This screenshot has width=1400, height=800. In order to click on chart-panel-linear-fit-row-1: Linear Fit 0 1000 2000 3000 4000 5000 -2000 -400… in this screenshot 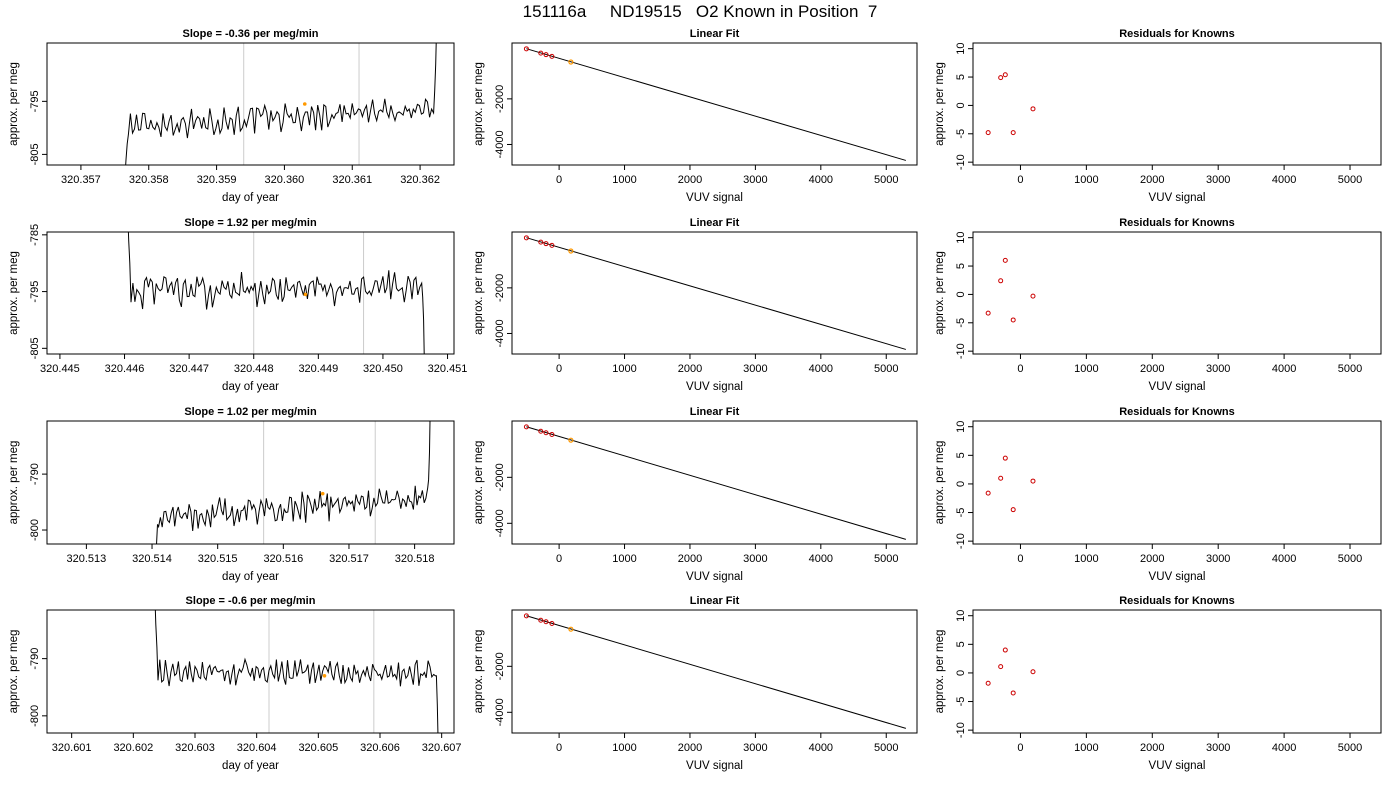, I will do `click(695, 116)`.